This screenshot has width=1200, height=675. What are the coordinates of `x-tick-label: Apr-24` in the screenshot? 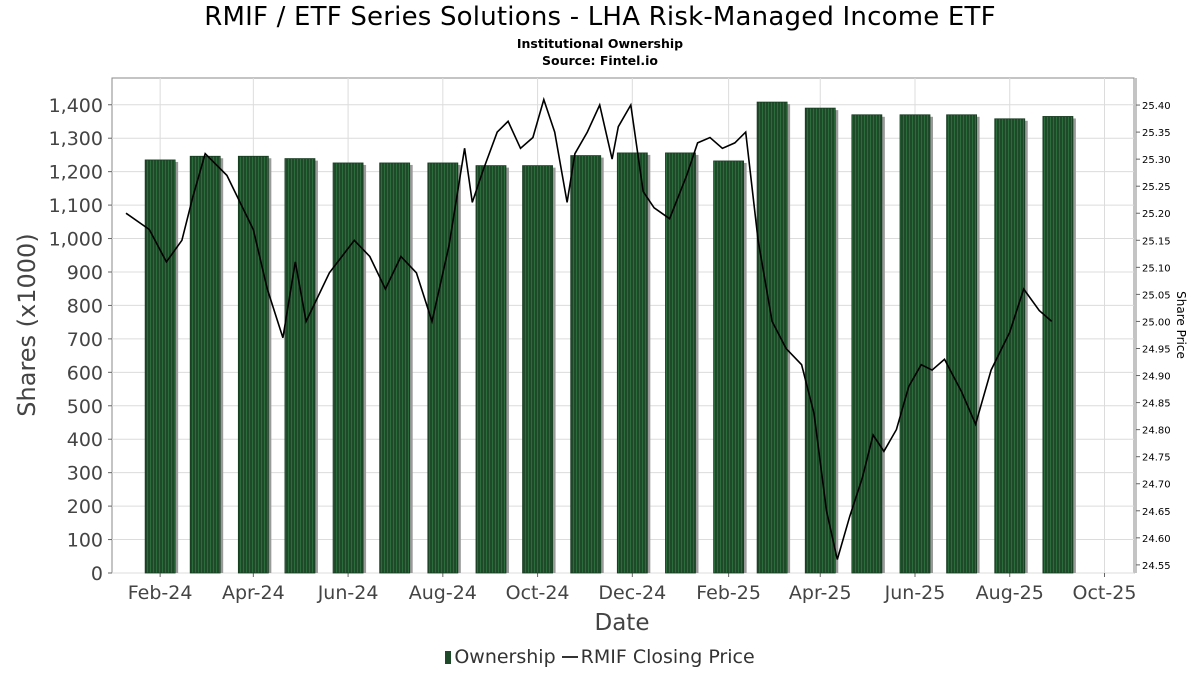 It's located at (253, 593).